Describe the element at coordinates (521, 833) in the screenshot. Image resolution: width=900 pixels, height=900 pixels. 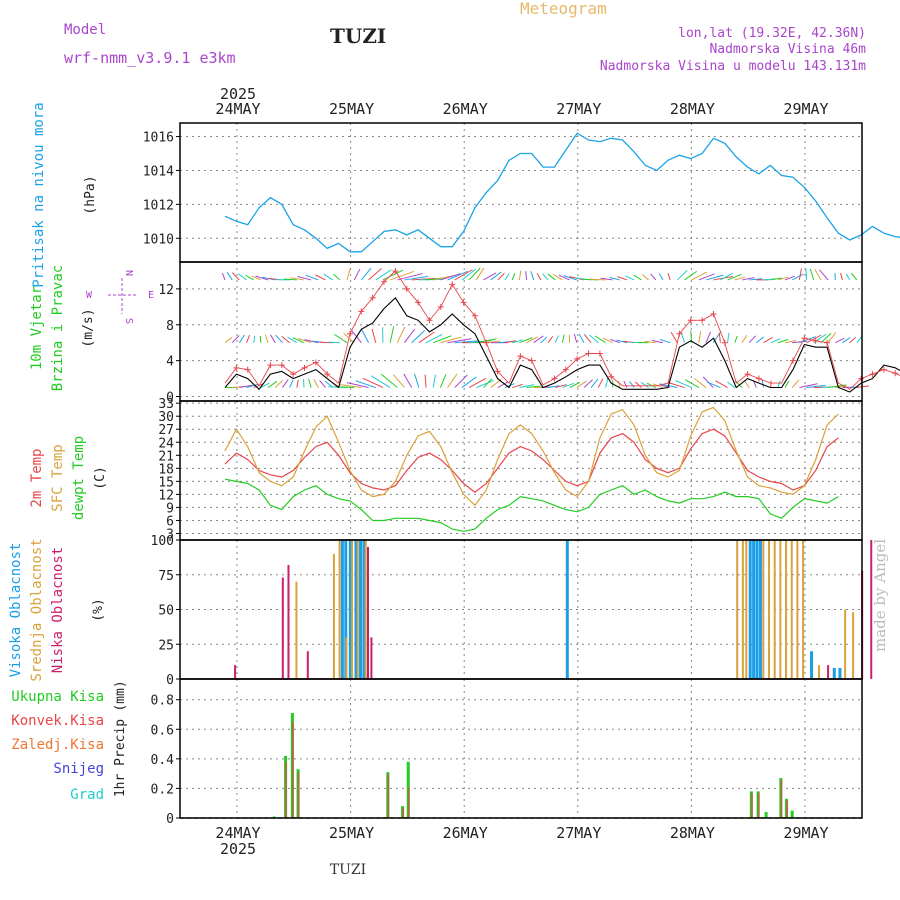
I see `bottom-day-labels: 24MAY 25MAY 26MAY 27MAY 28MAY 29MAY` at that location.